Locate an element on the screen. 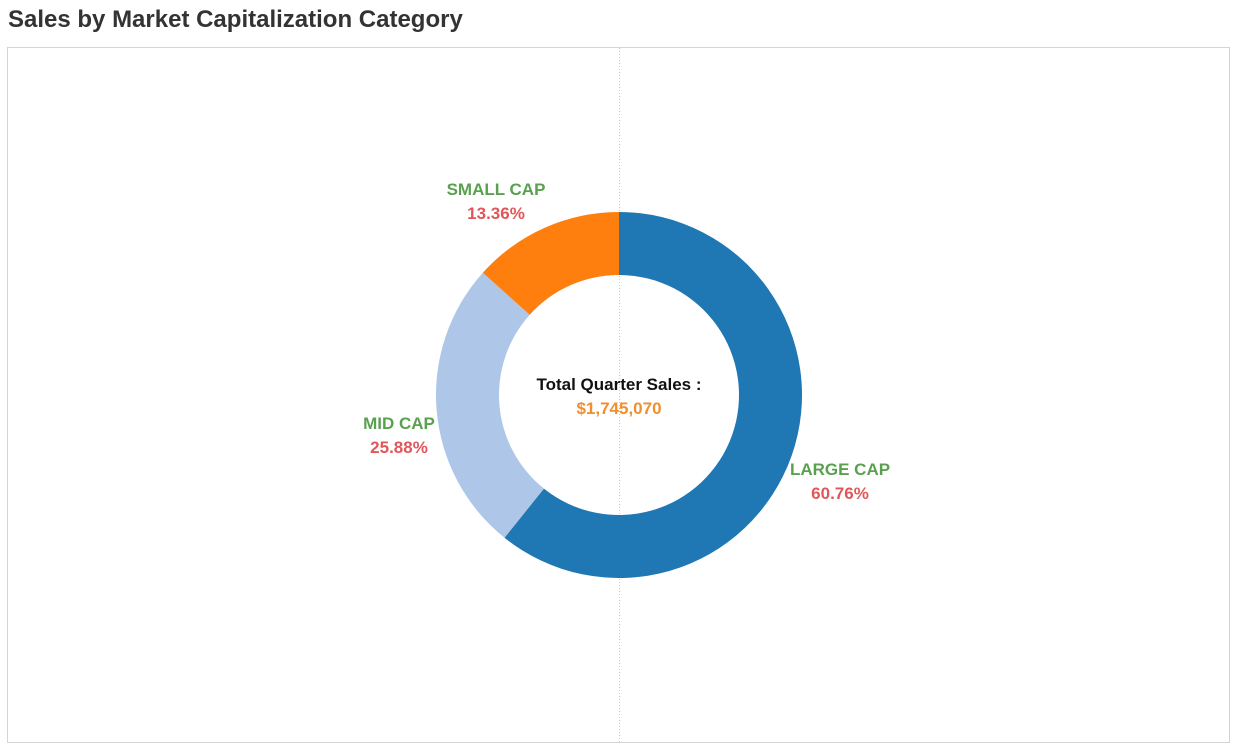  slice-label-large-cap: LARGE CAP is located at coordinates (840, 469).